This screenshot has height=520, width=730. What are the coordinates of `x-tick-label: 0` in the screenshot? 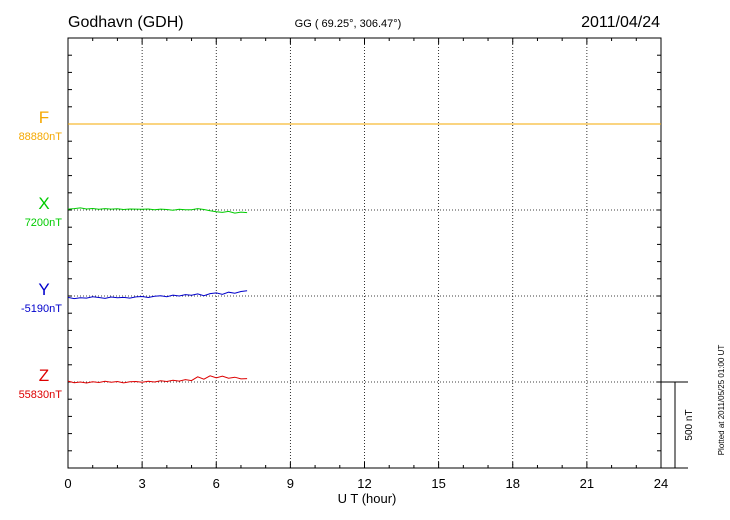 It's located at (67, 483).